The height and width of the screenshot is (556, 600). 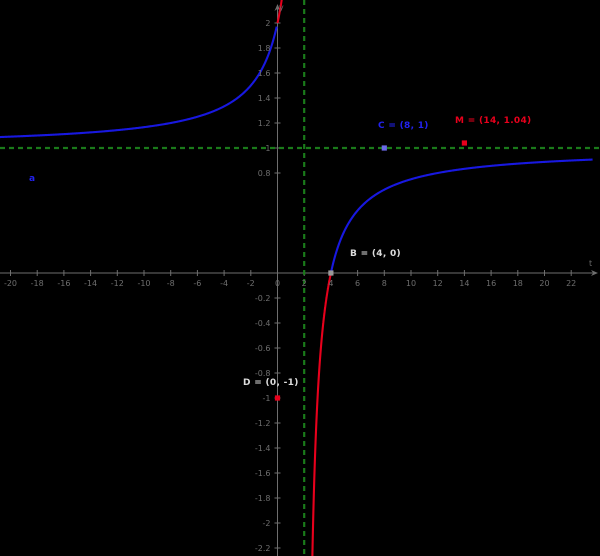 What do you see at coordinates (263, 298) in the screenshot?
I see `y-tick-label: -0.2` at bounding box center [263, 298].